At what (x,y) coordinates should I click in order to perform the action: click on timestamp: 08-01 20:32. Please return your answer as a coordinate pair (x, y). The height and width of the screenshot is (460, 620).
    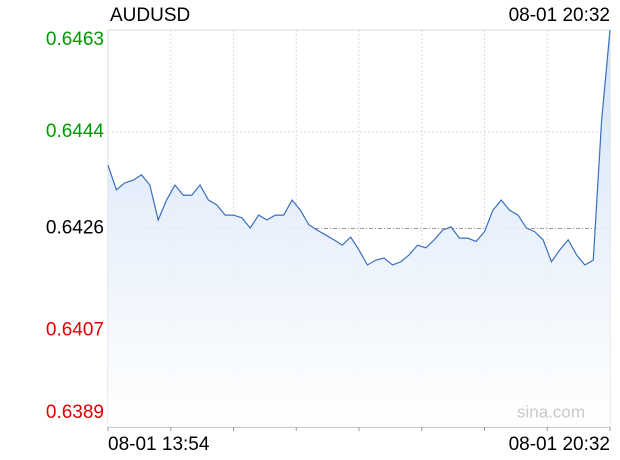
    Looking at the image, I should click on (559, 15).